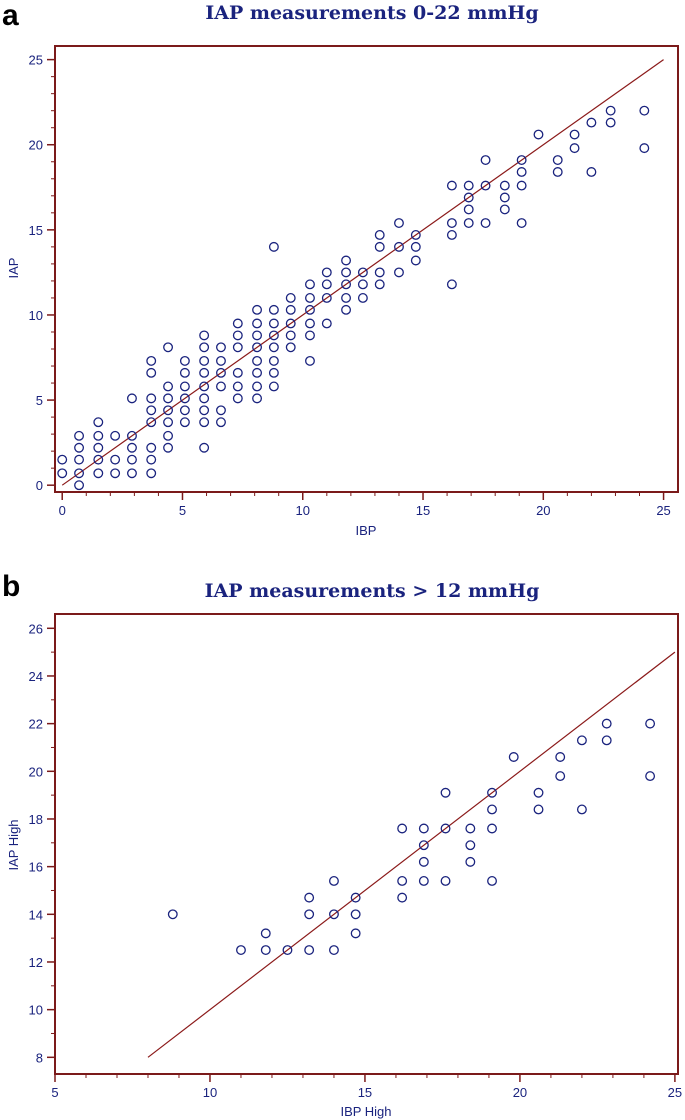 The height and width of the screenshot is (1120, 685). I want to click on y-tick-label-b: 24, so click(36, 676).